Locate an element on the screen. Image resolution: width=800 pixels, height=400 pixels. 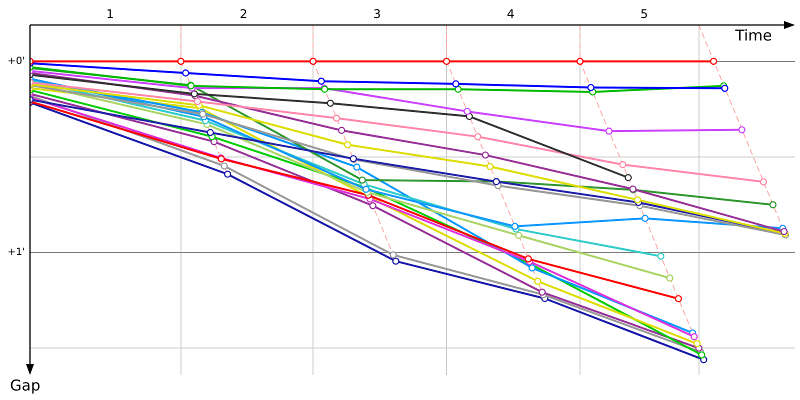
x-tick-label: 3 is located at coordinates (377, 13).